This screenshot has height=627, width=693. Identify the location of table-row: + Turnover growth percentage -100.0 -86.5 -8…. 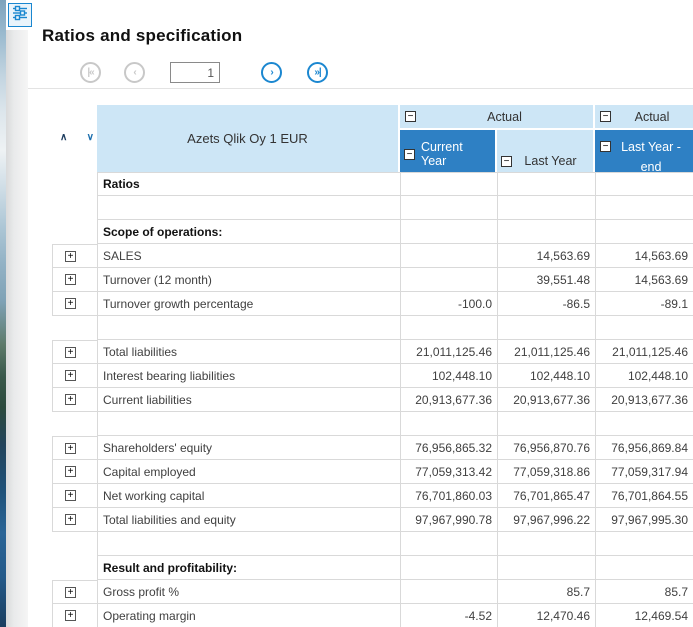
(372, 304).